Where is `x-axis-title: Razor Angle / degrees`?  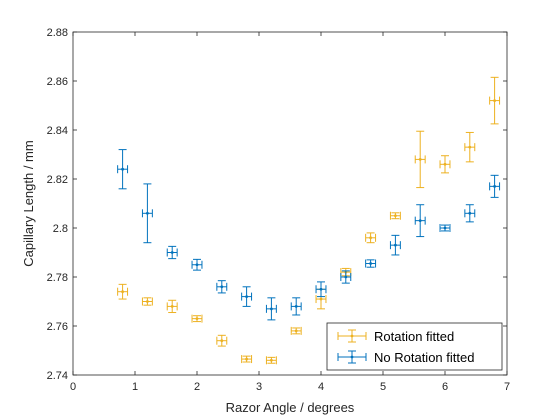 x-axis-title: Razor Angle / degrees is located at coordinates (290, 407).